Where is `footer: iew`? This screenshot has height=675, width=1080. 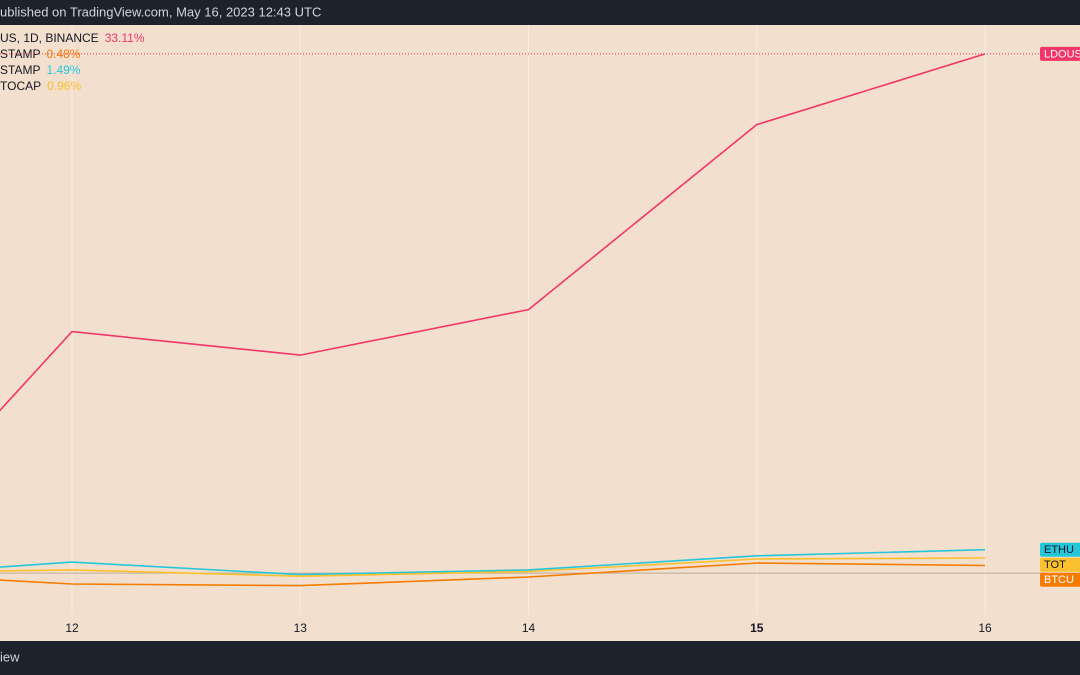 footer: iew is located at coordinates (10, 656).